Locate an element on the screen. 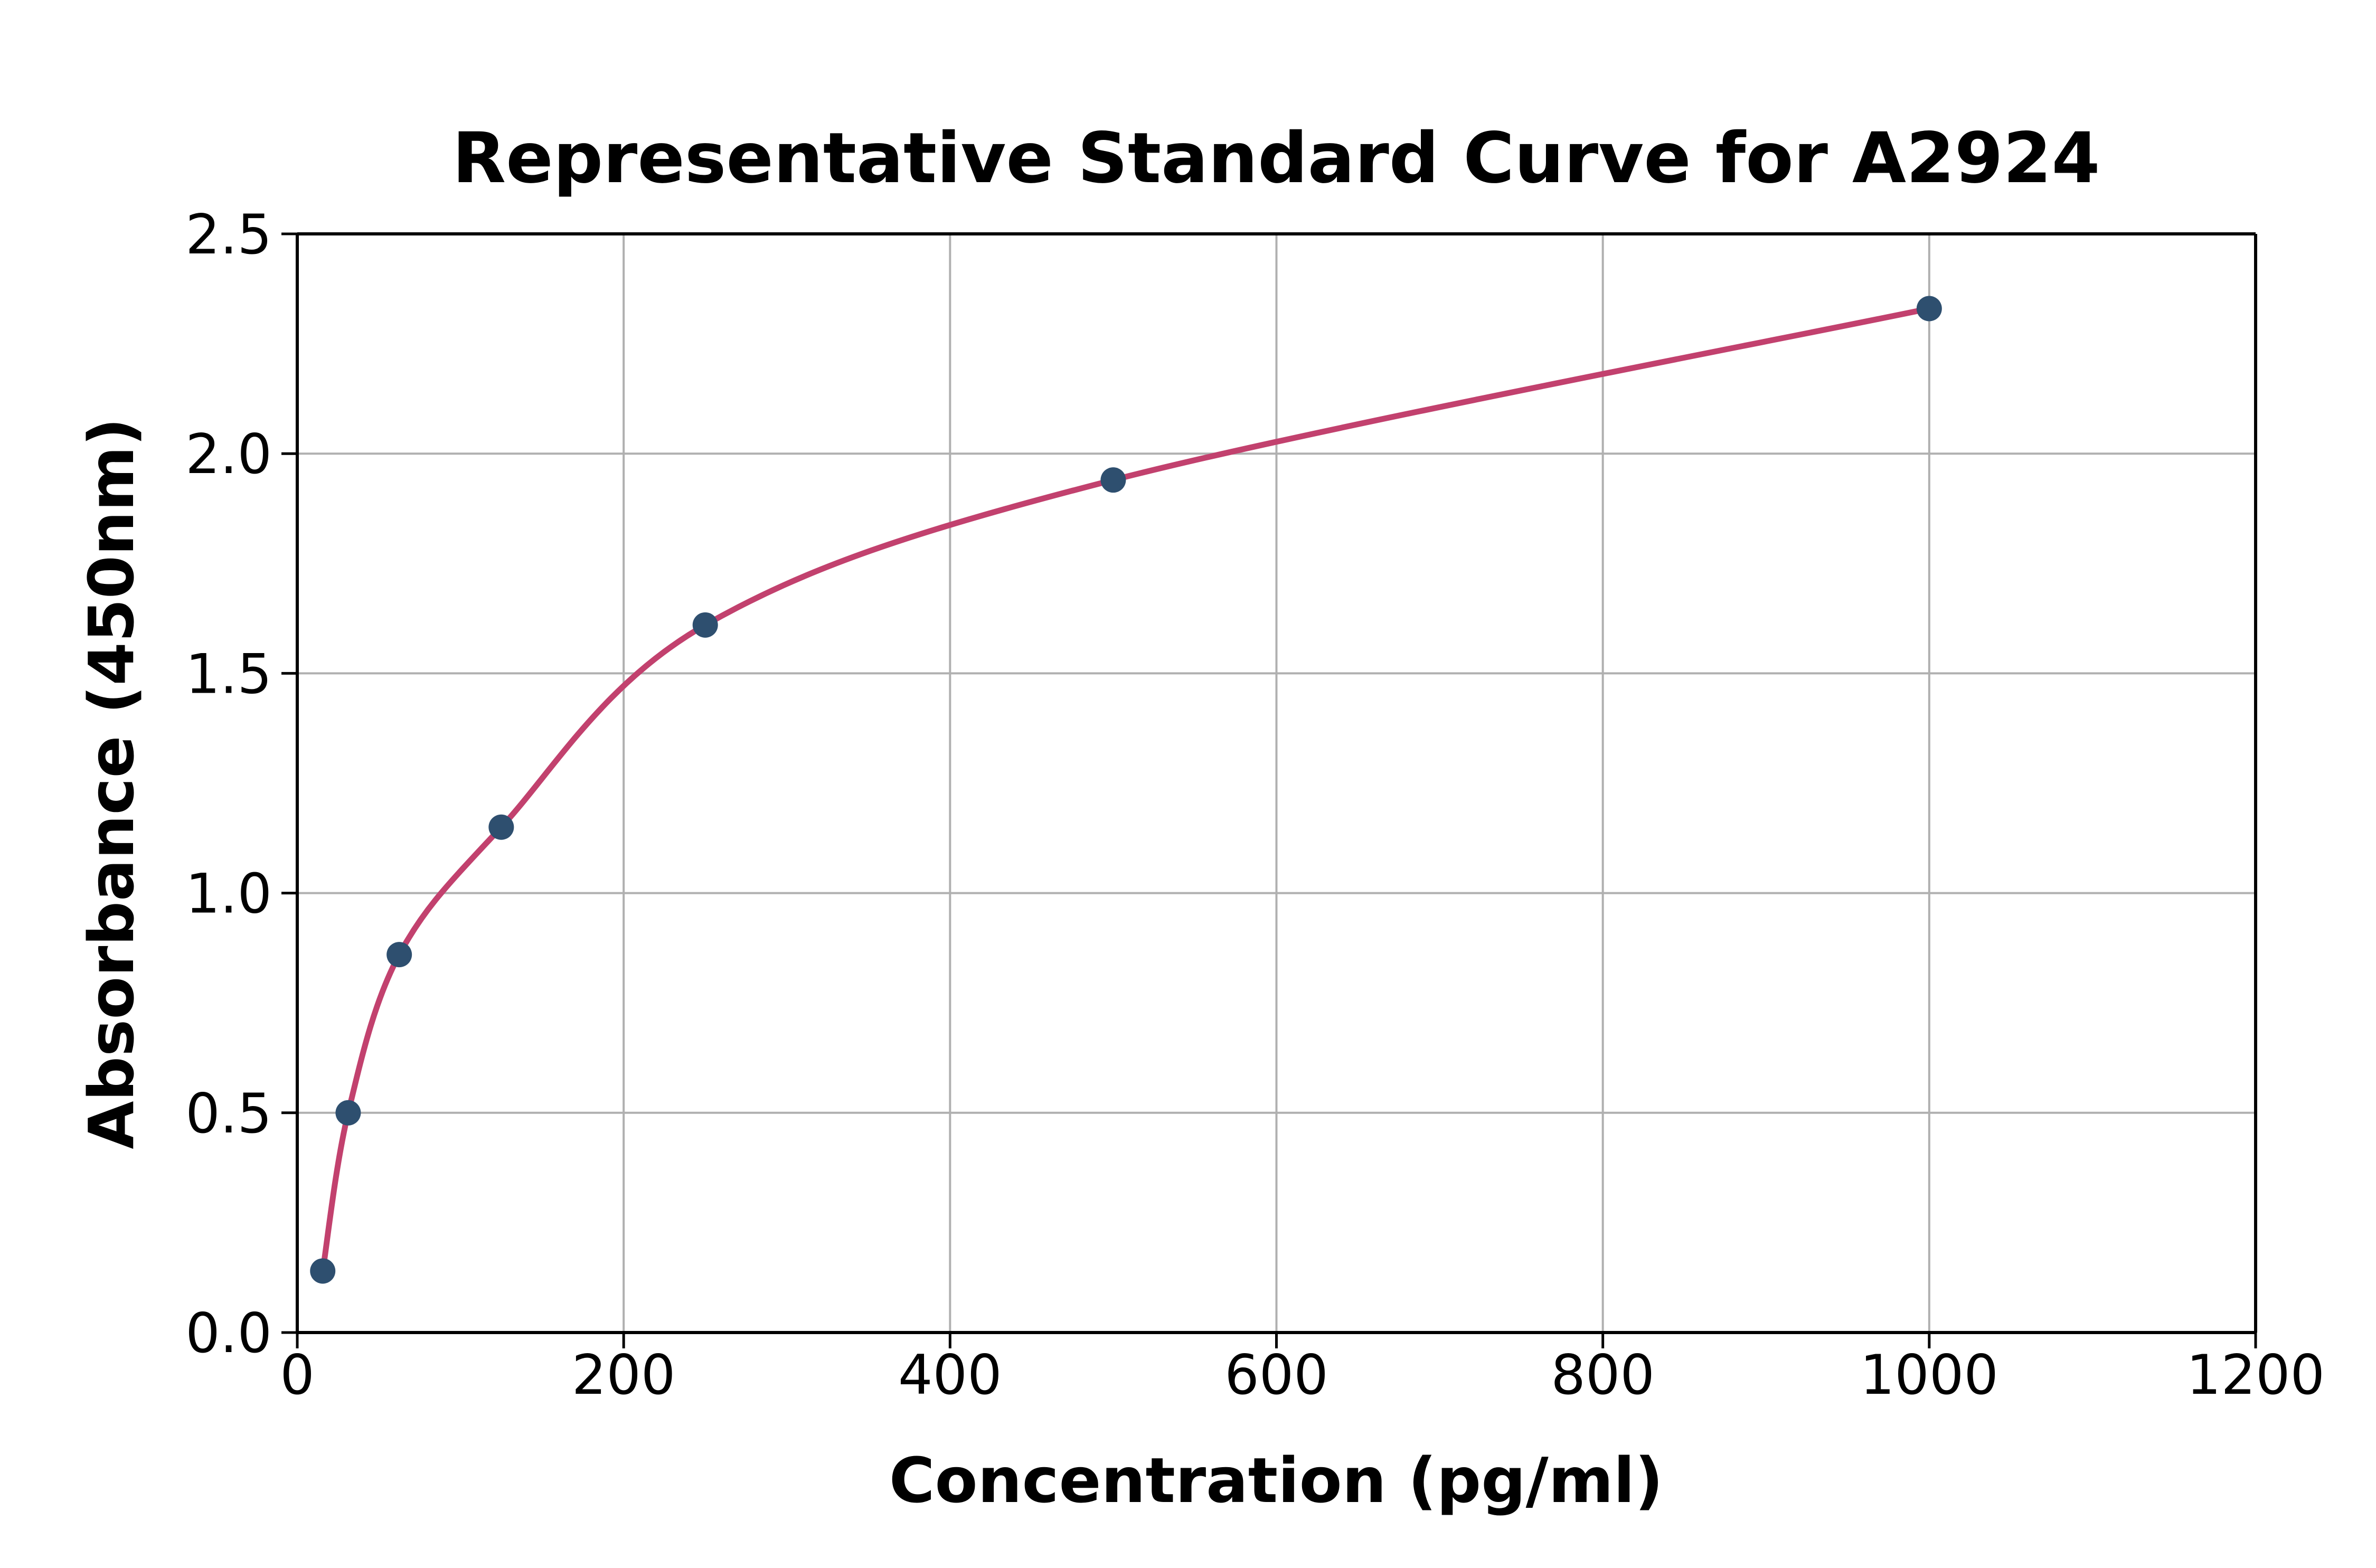  y-tick-label: 2.5 is located at coordinates (229, 235).